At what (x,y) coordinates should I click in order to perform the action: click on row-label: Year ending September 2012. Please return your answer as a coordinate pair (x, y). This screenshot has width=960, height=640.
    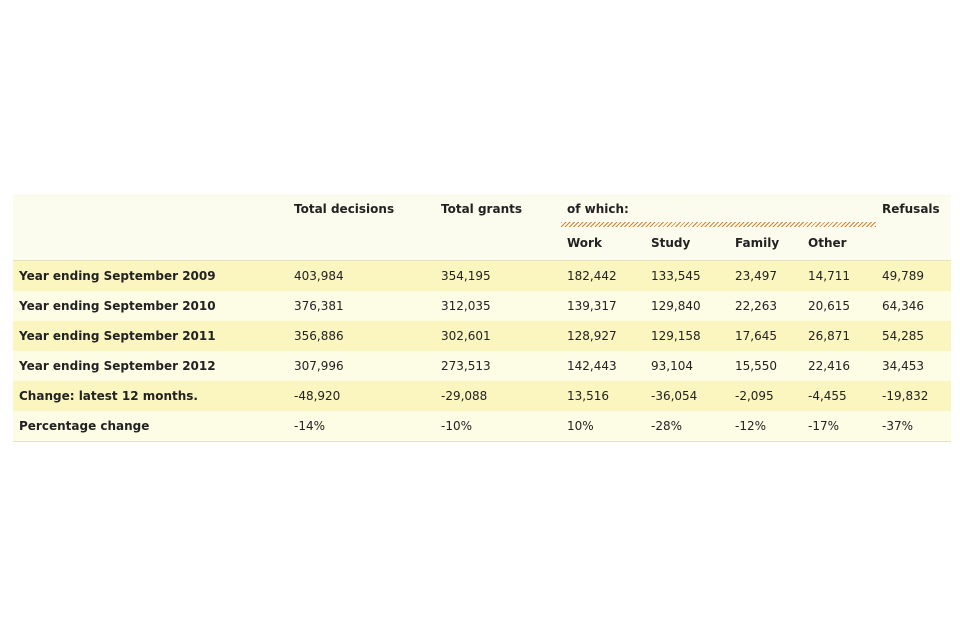
    Looking at the image, I should click on (117, 365).